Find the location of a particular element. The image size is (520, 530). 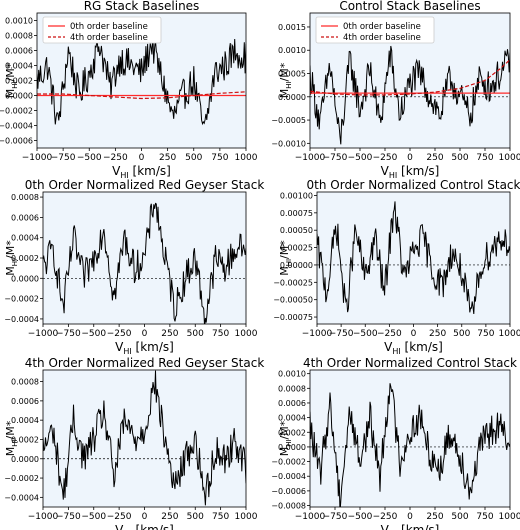

y-tick-label: −0.00025 is located at coordinates (293, 282).